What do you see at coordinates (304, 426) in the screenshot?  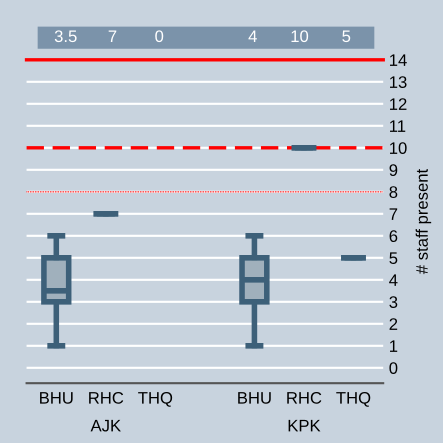 I see `text: KPK` at bounding box center [304, 426].